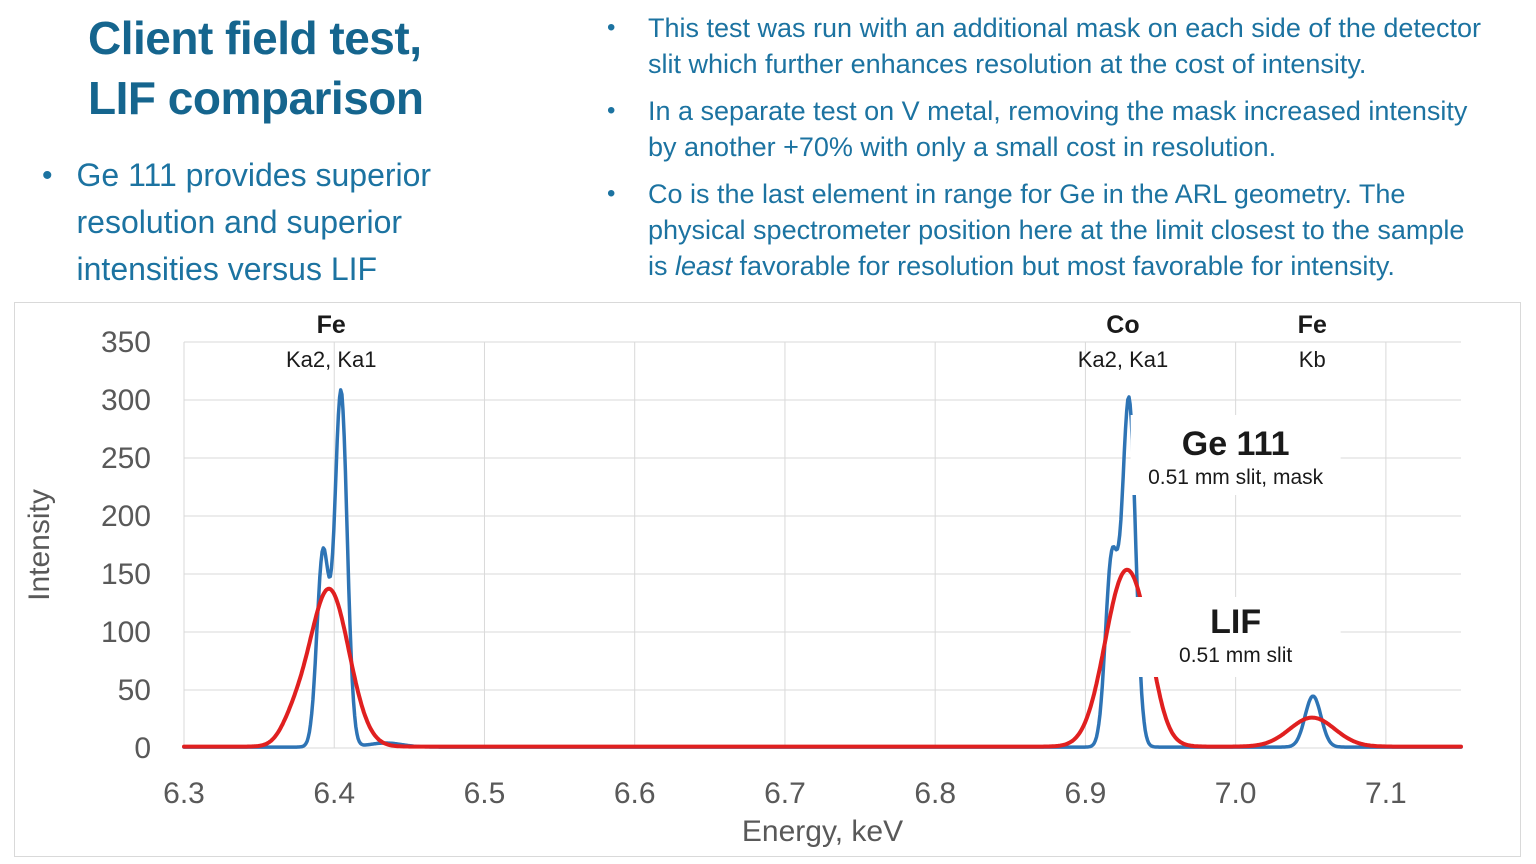  I want to click on y-tick-label-100: 100, so click(126, 632).